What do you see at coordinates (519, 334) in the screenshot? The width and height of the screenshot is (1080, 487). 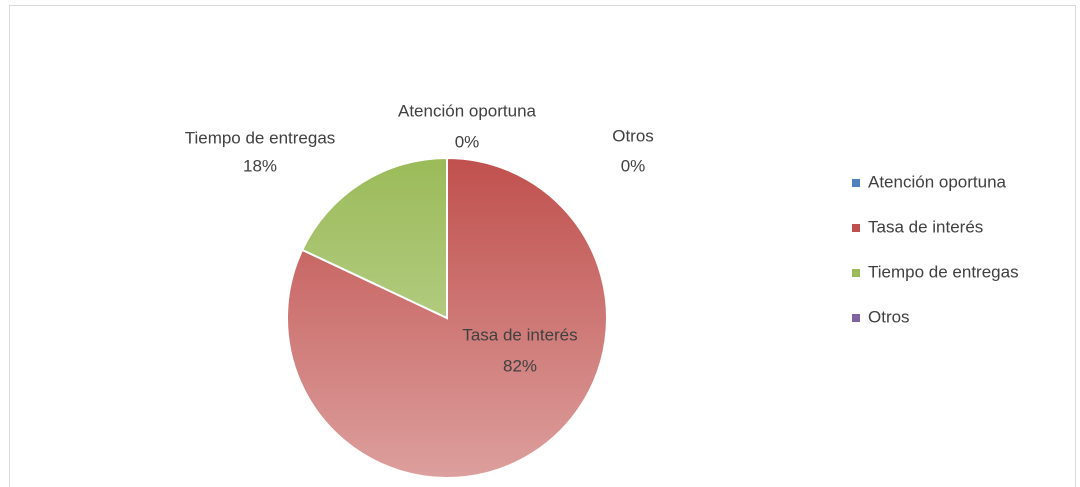 I see `data-label-name: Tasa de interés` at bounding box center [519, 334].